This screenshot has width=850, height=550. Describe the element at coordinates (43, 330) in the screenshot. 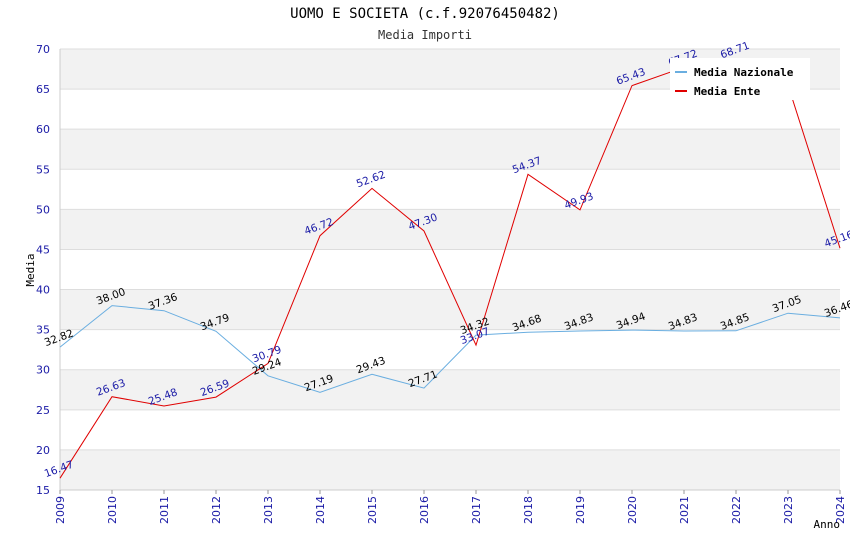

I see `y-tick-label: 35` at that location.